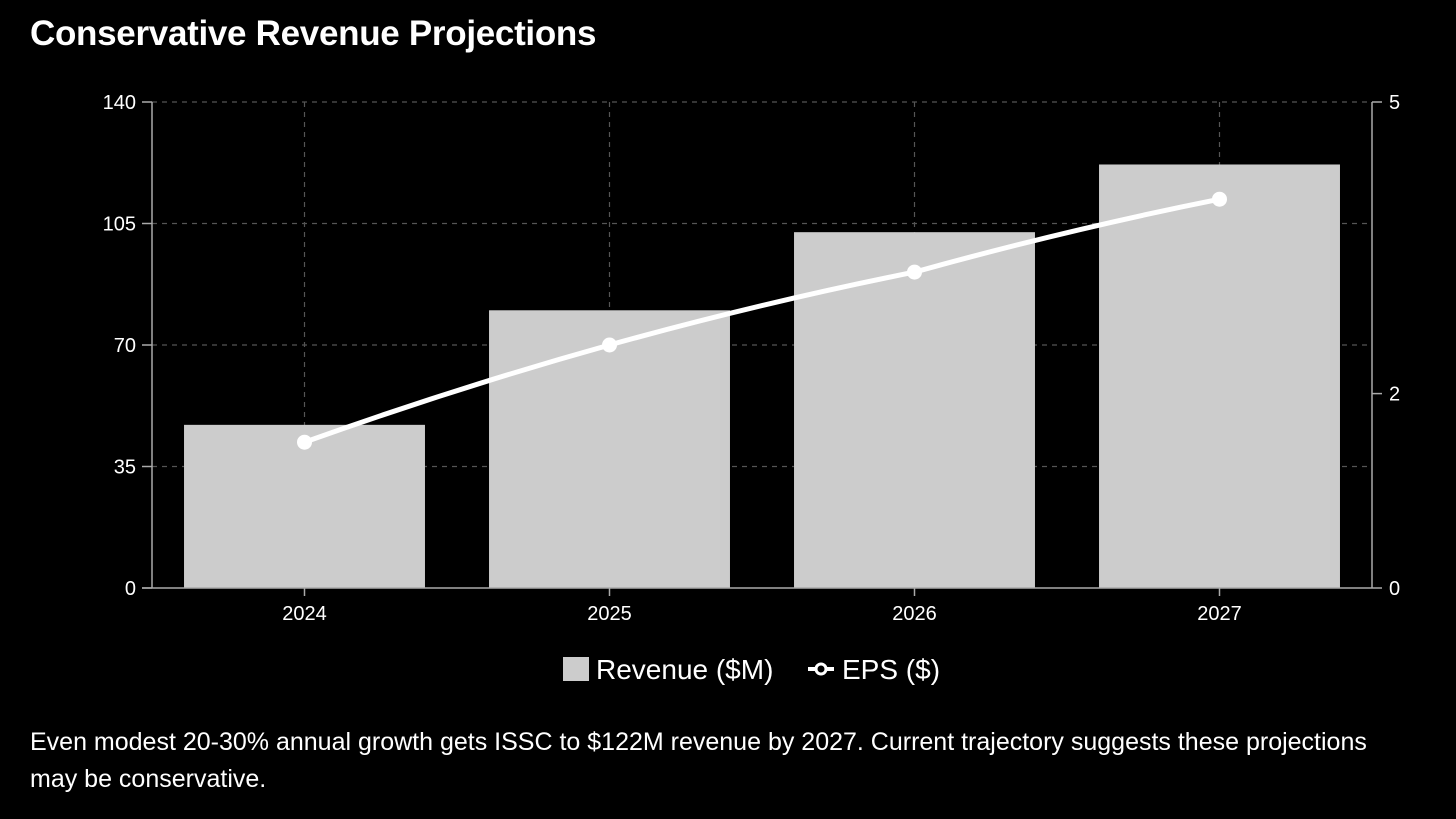 Image resolution: width=1456 pixels, height=819 pixels. I want to click on chart-title: Conservative Revenue Projections, so click(313, 33).